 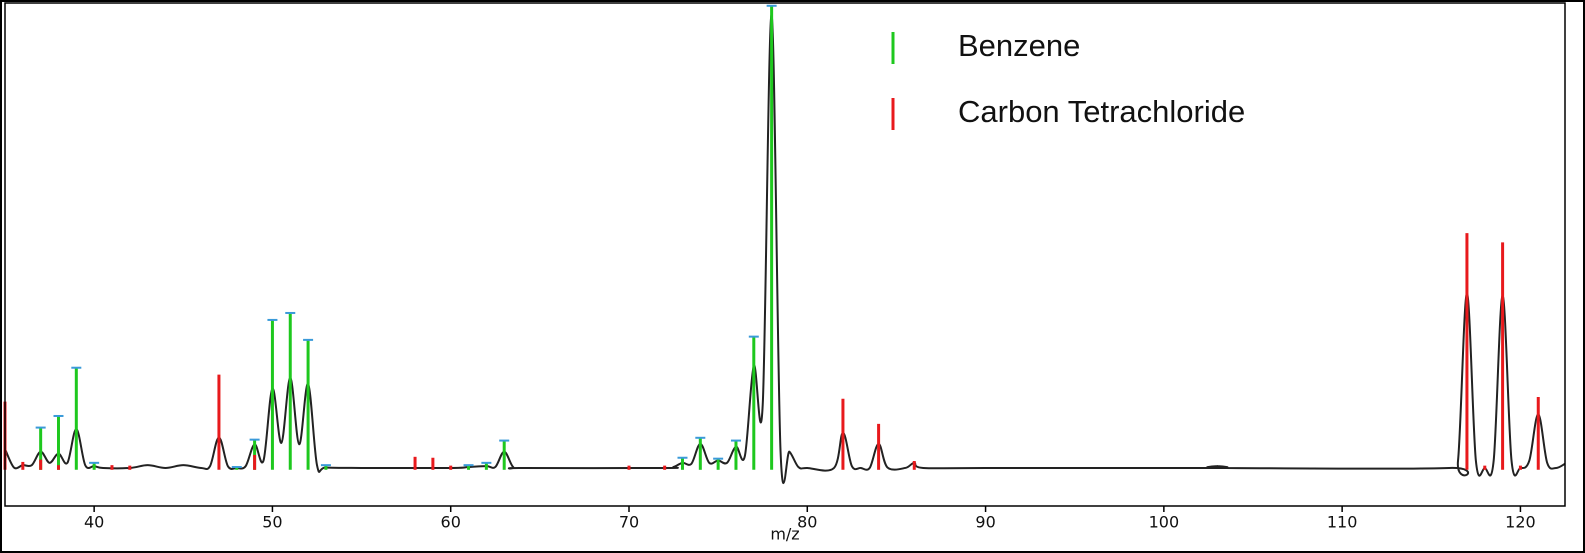 I want to click on x-tick-label: 40, so click(x=94, y=522).